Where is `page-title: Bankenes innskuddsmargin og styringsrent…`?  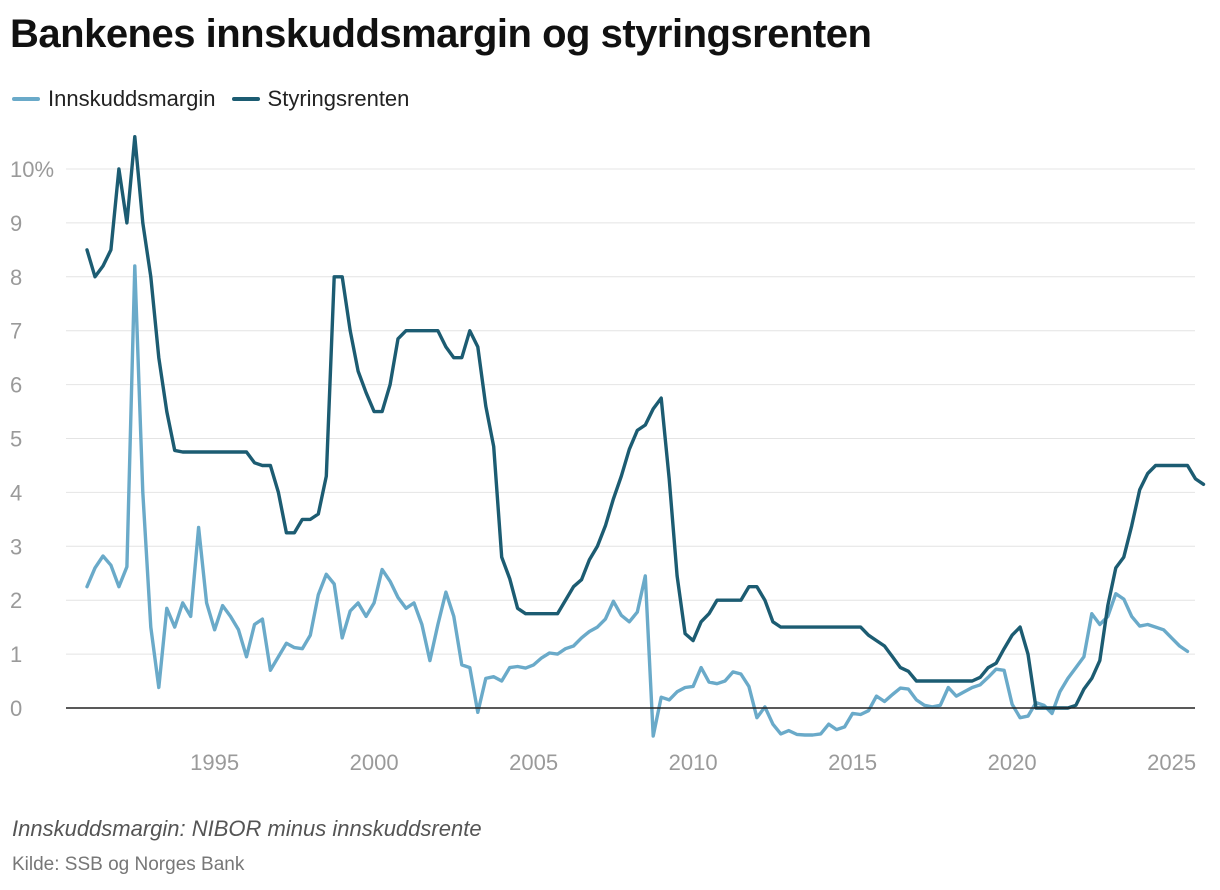
page-title: Bankenes innskuddsmargin og styringsrent… is located at coordinates (441, 34).